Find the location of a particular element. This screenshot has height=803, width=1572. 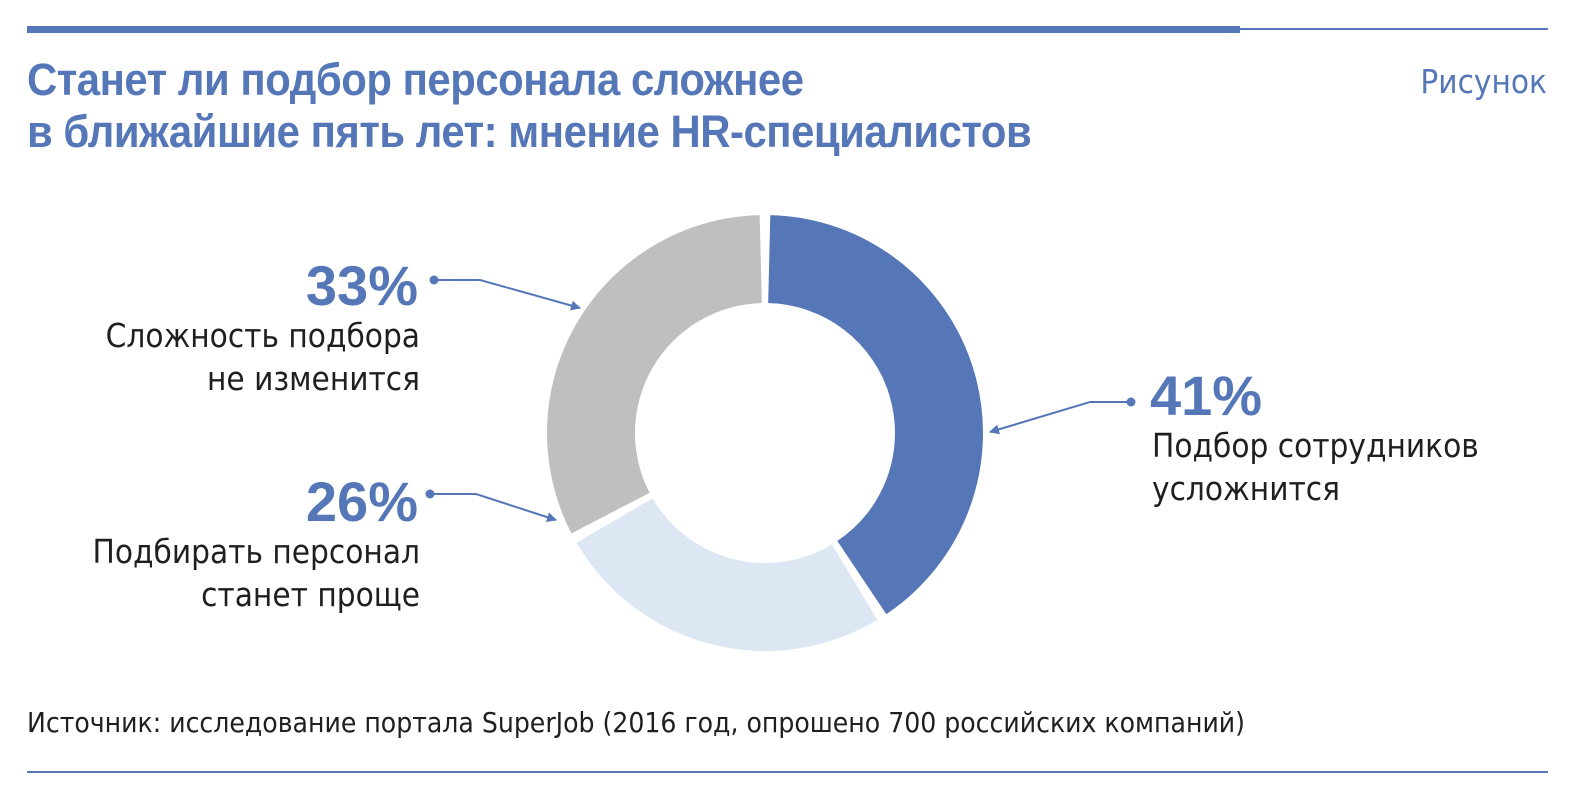

category-label-easier-line-1: Подбирать персонал is located at coordinates (256, 551).